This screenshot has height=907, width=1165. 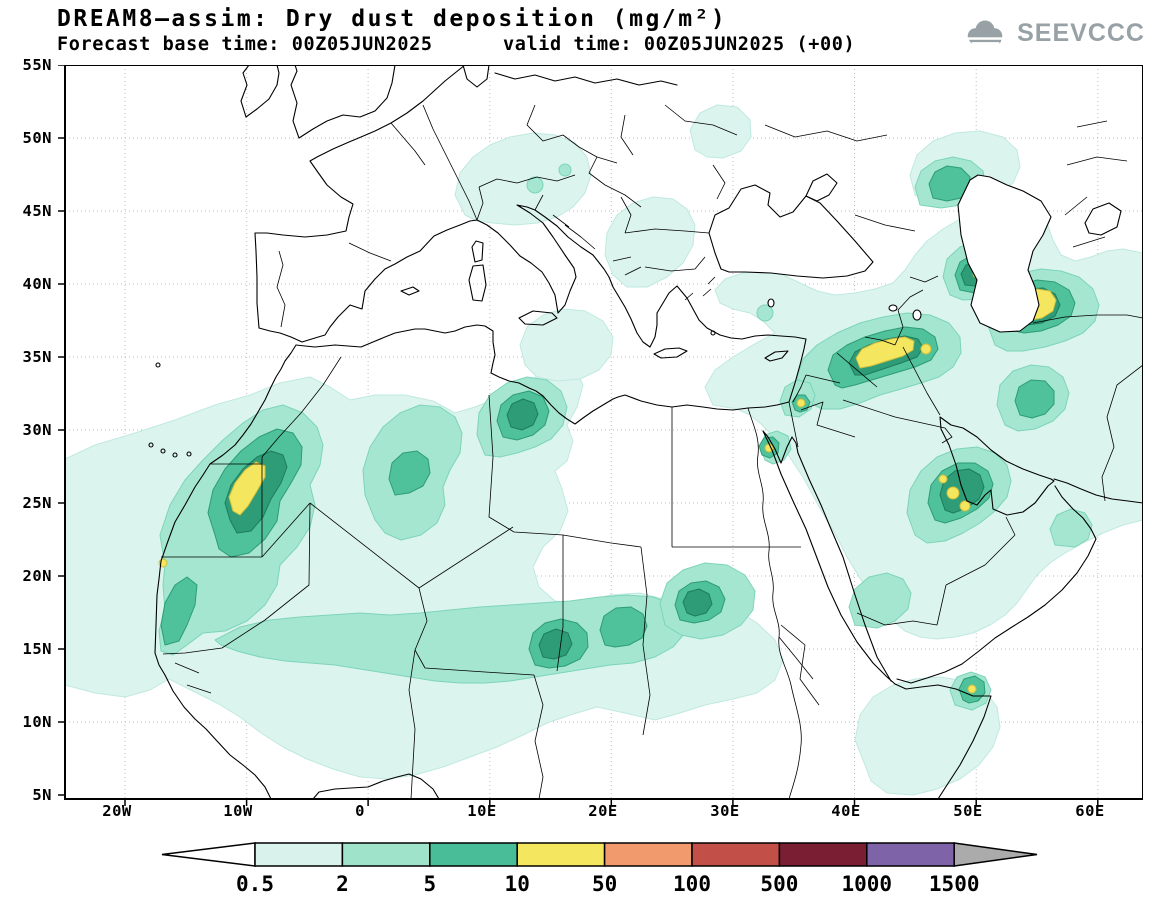 What do you see at coordinates (42, 795) in the screenshot?
I see `lat-axis-label: 5N` at bounding box center [42, 795].